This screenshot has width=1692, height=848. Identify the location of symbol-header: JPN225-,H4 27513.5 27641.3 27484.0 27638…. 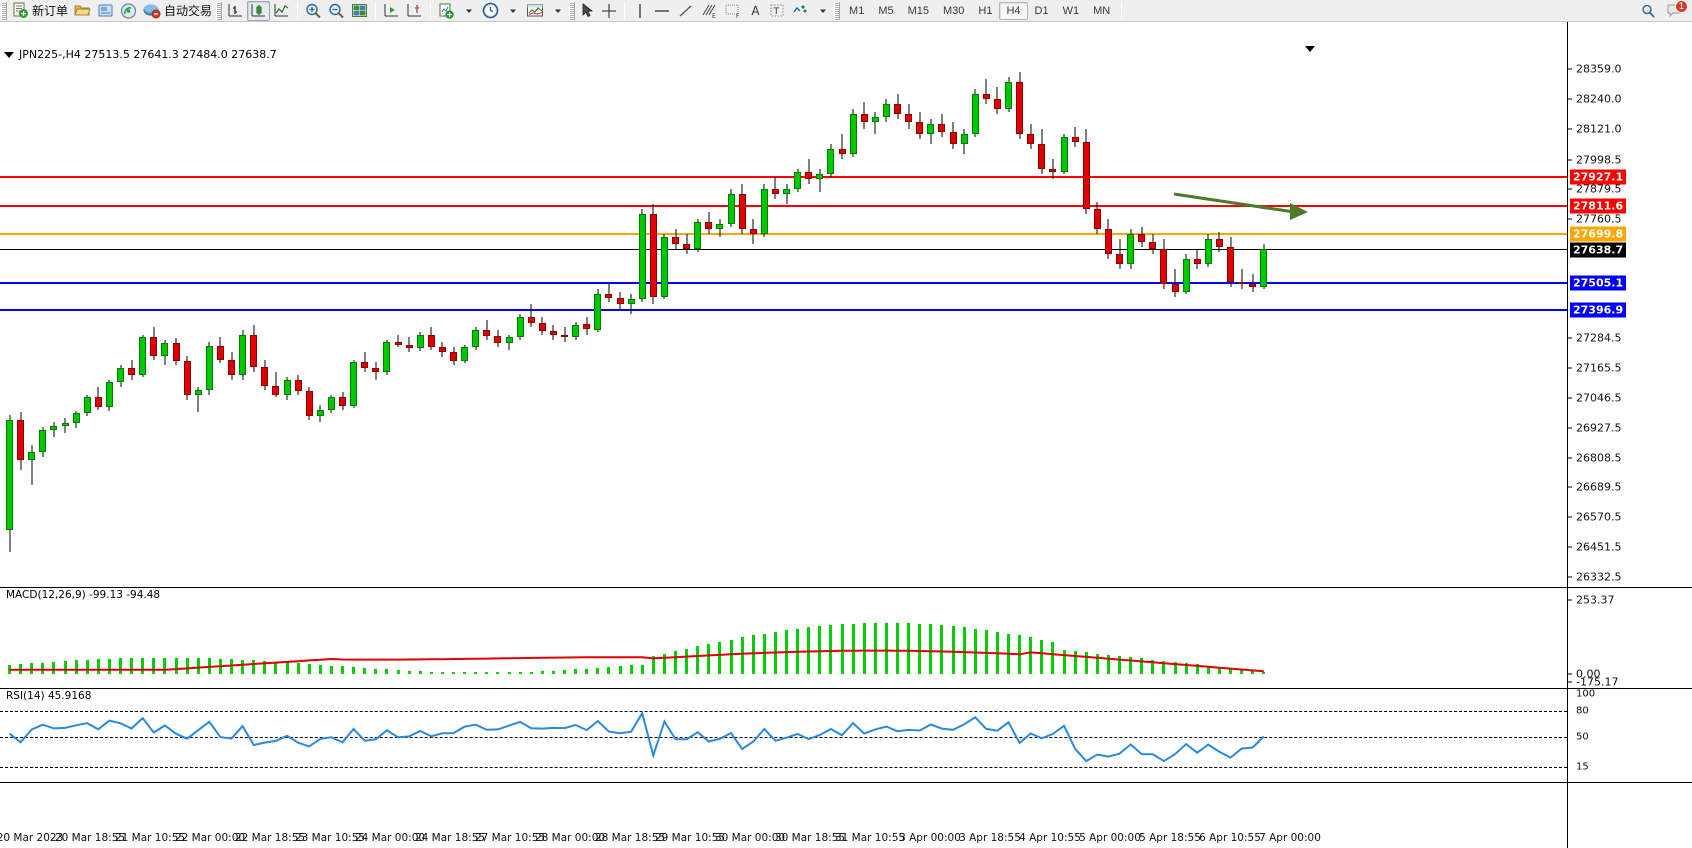
(140, 54).